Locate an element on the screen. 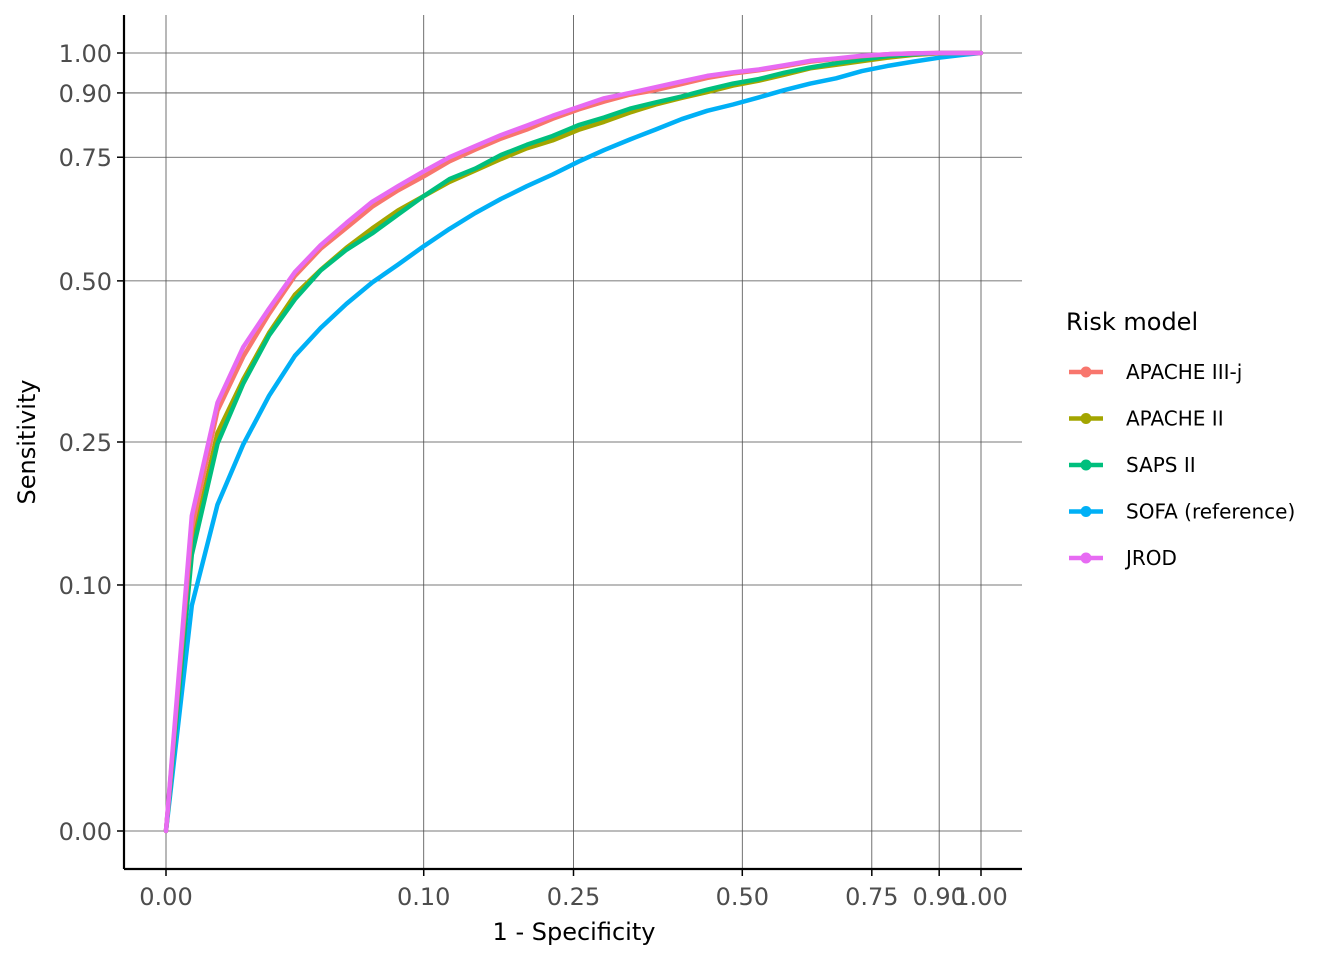 The image size is (1344, 960). x-tick-label: 0.10 is located at coordinates (423, 897).